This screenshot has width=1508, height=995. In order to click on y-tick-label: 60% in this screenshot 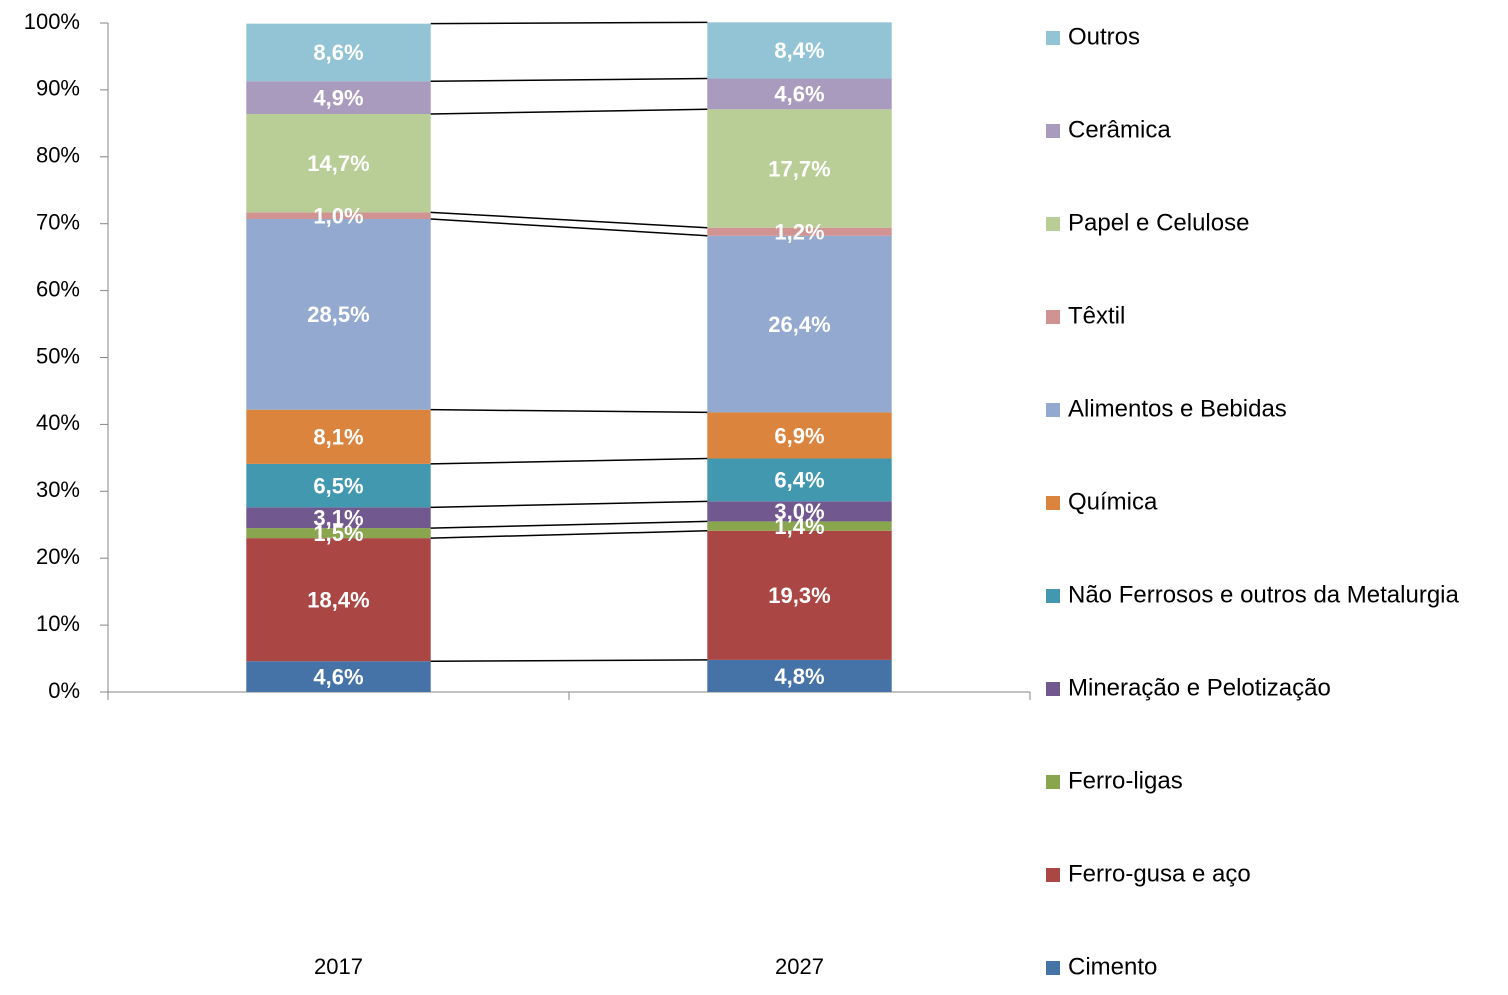, I will do `click(58, 288)`.